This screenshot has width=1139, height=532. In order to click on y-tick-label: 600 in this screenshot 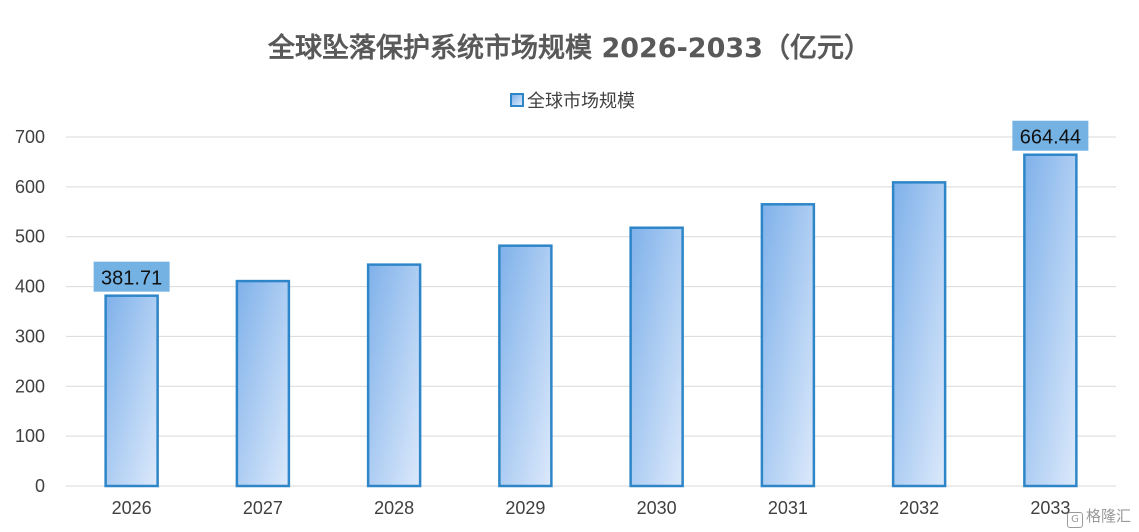, I will do `click(30, 187)`.